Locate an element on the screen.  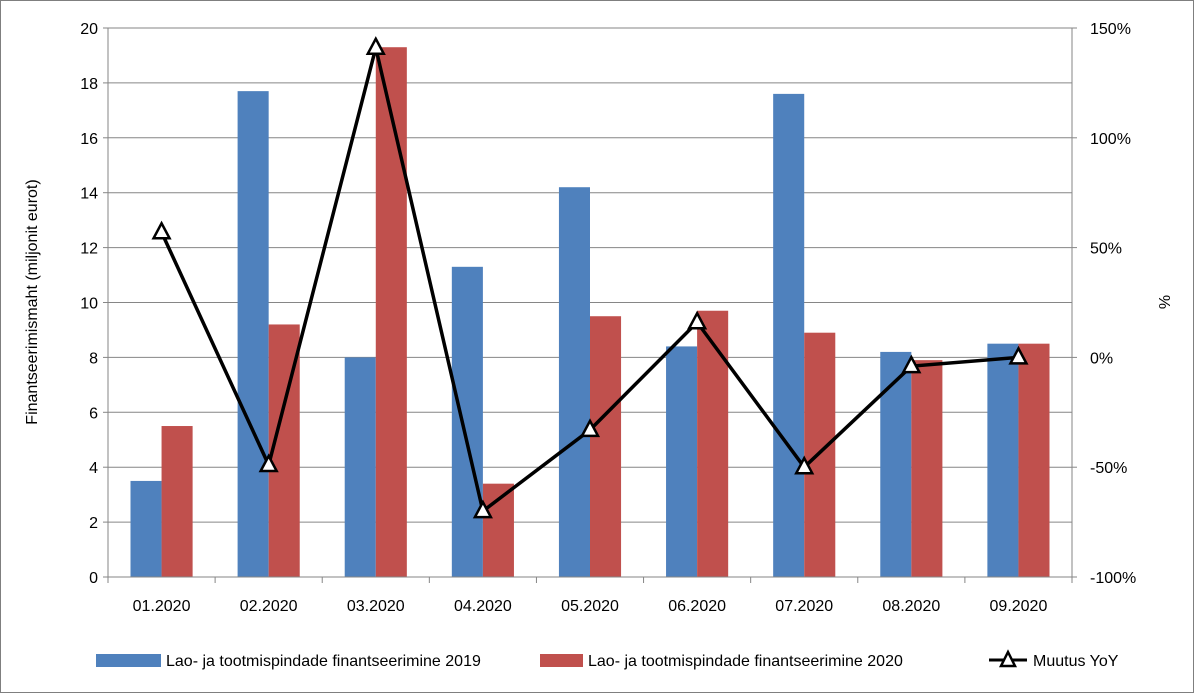
y2-tick-label: -50% is located at coordinates (1108, 468).